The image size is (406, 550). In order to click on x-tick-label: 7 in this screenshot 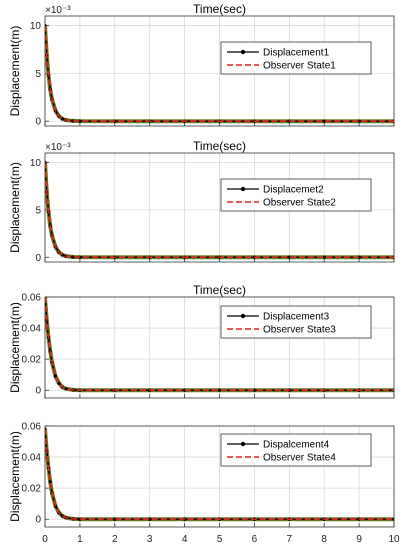, I will do `click(290, 539)`.